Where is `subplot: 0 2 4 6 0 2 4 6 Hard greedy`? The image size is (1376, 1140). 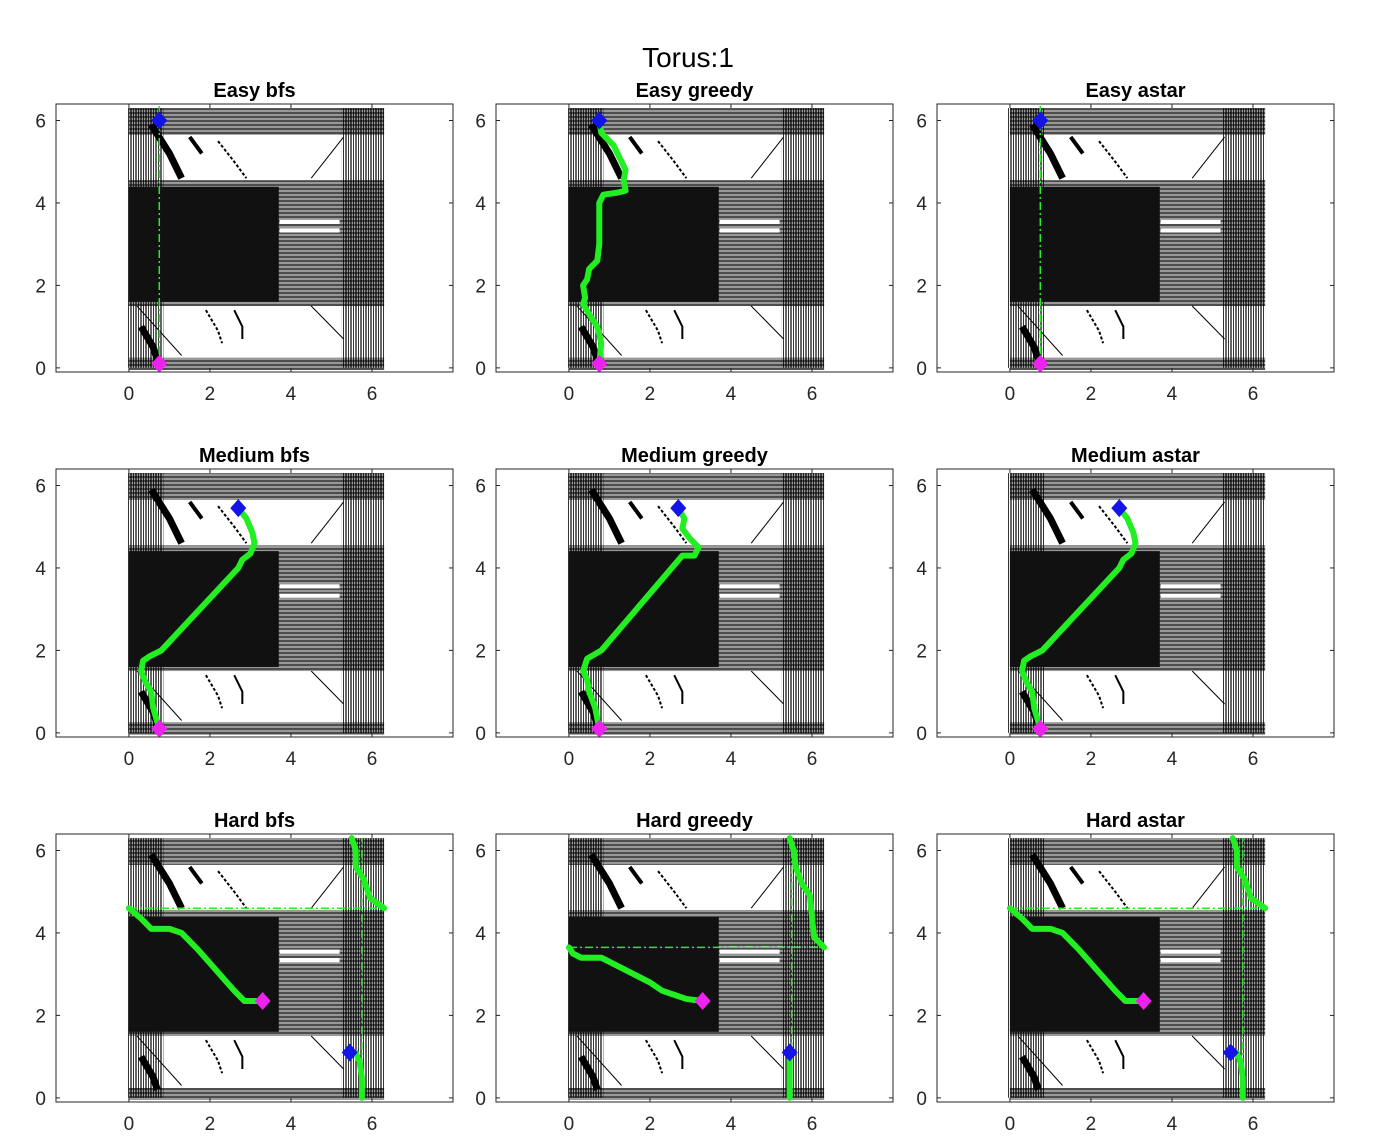
subplot: 0 2 4 6 0 2 4 6 Hard greedy is located at coordinates (684, 972).